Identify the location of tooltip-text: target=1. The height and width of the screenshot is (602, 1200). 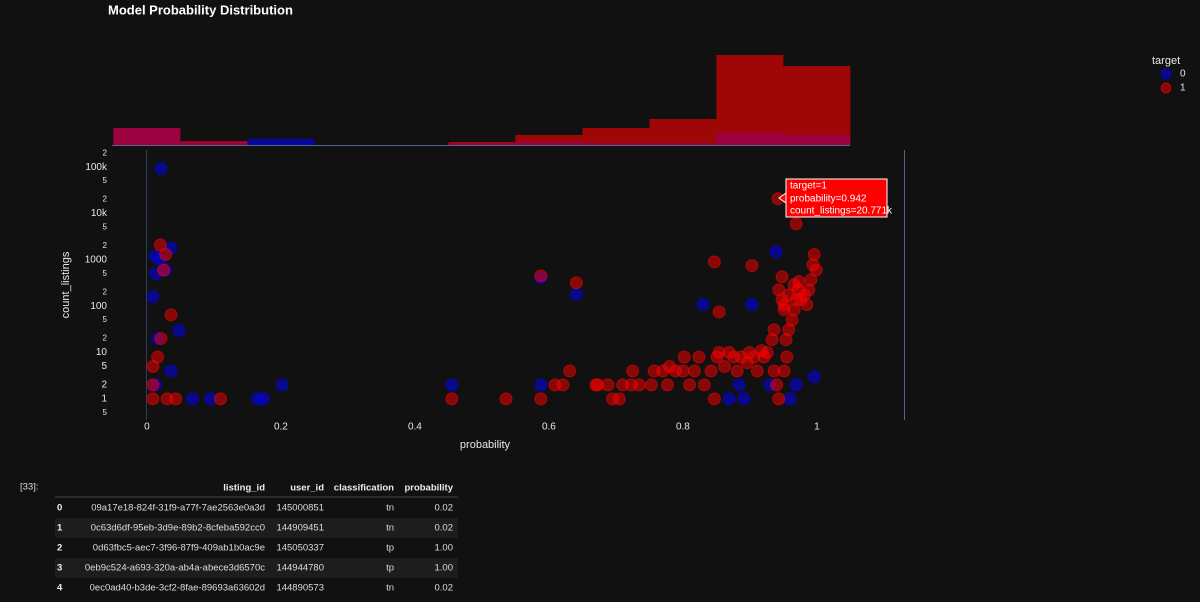
(808, 186).